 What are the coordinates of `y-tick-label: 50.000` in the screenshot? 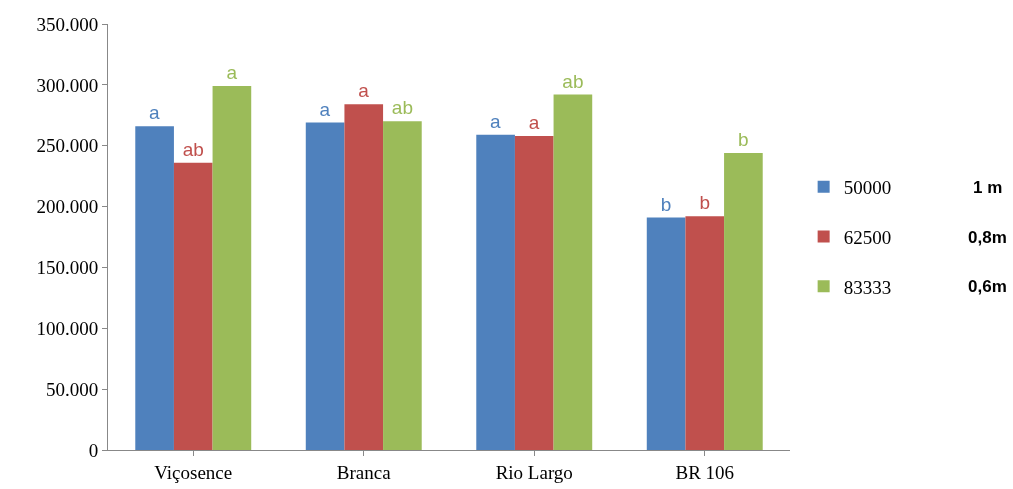 It's located at (72, 389).